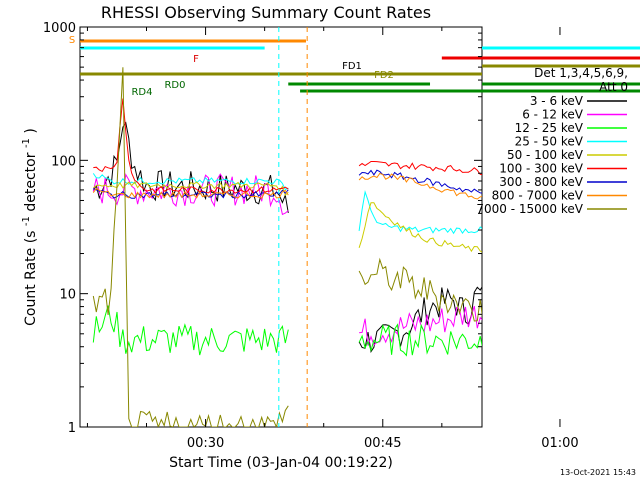 The height and width of the screenshot is (480, 640). I want to click on y-axis-label-end: ), so click(31, 130).